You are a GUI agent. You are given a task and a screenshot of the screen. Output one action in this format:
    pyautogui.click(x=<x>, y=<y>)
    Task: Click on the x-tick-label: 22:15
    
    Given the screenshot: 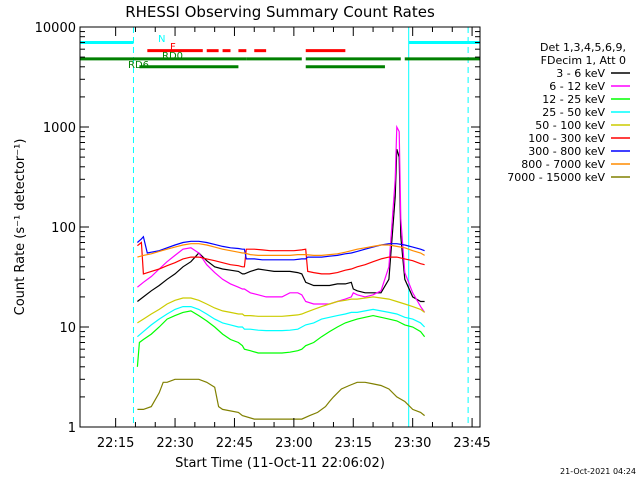 What is the action you would take?
    pyautogui.click(x=115, y=443)
    